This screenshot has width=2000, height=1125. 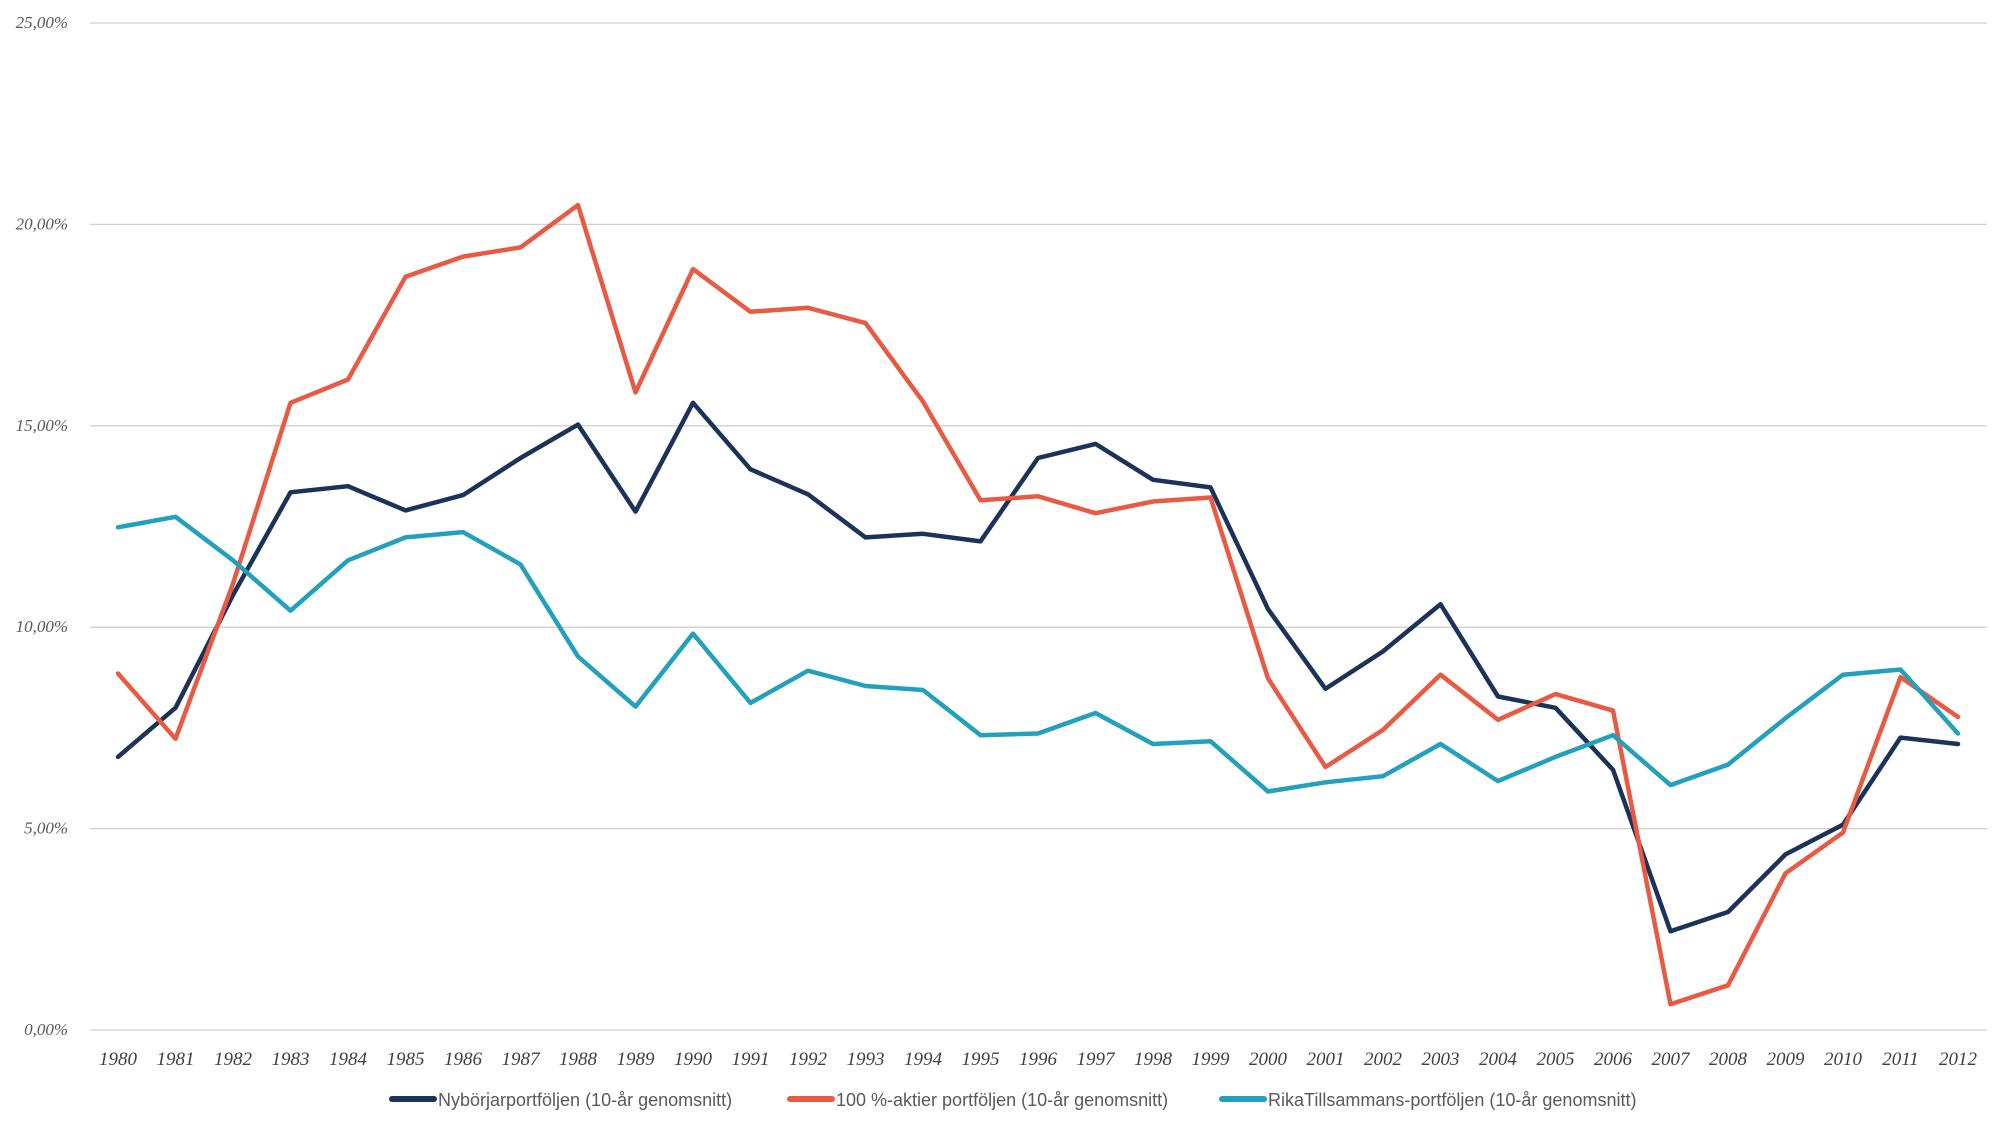 I want to click on x-tick-label: 1985, so click(x=406, y=1059).